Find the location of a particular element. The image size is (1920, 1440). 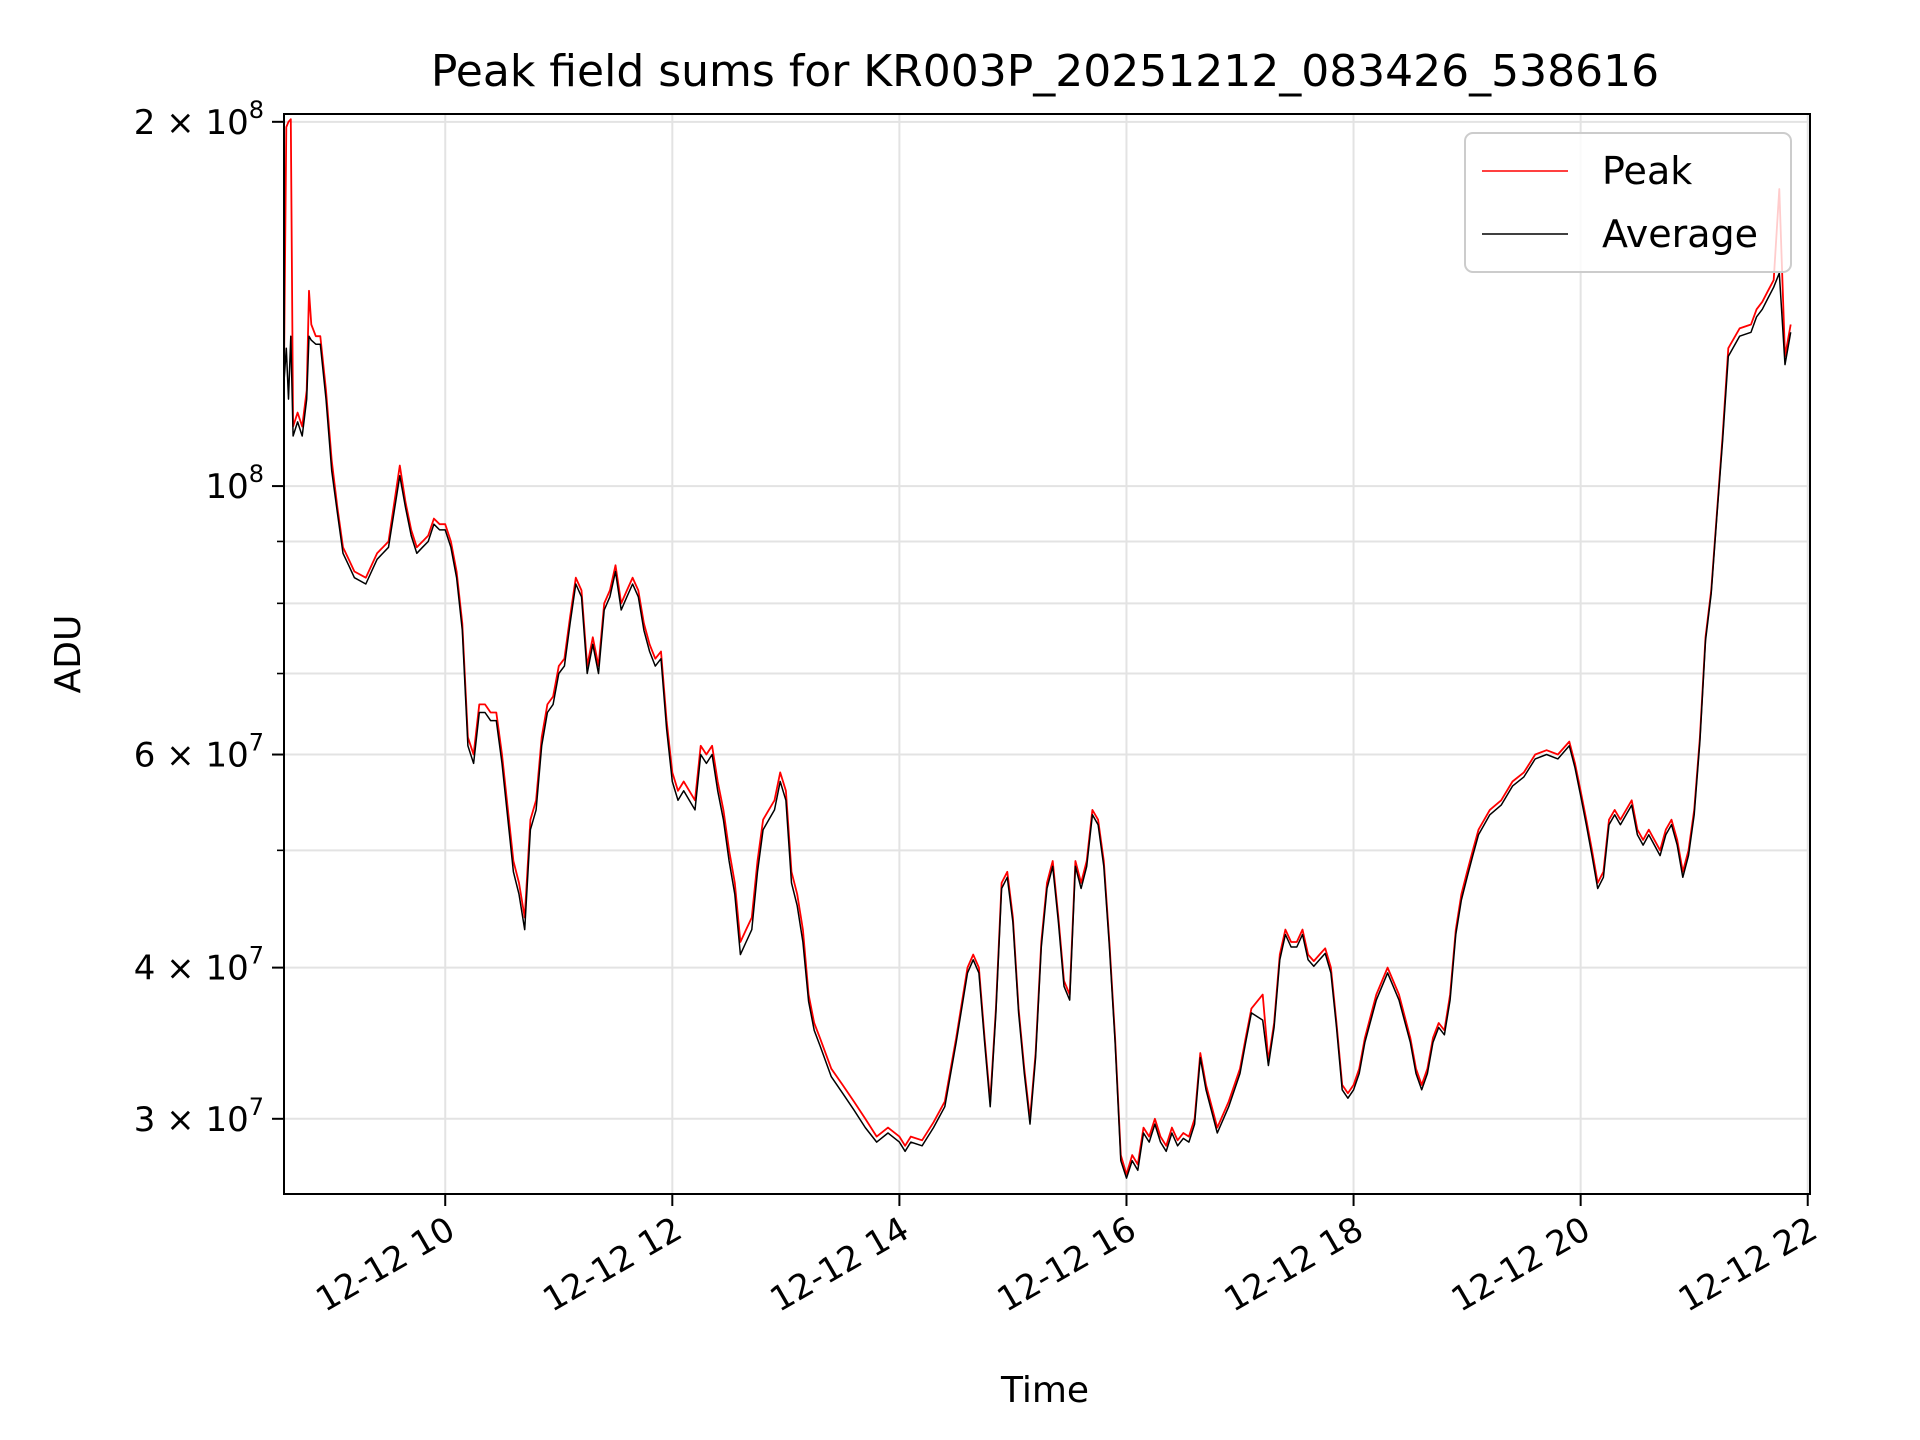

y-tick-label: 2 × 108 is located at coordinates (199, 119).